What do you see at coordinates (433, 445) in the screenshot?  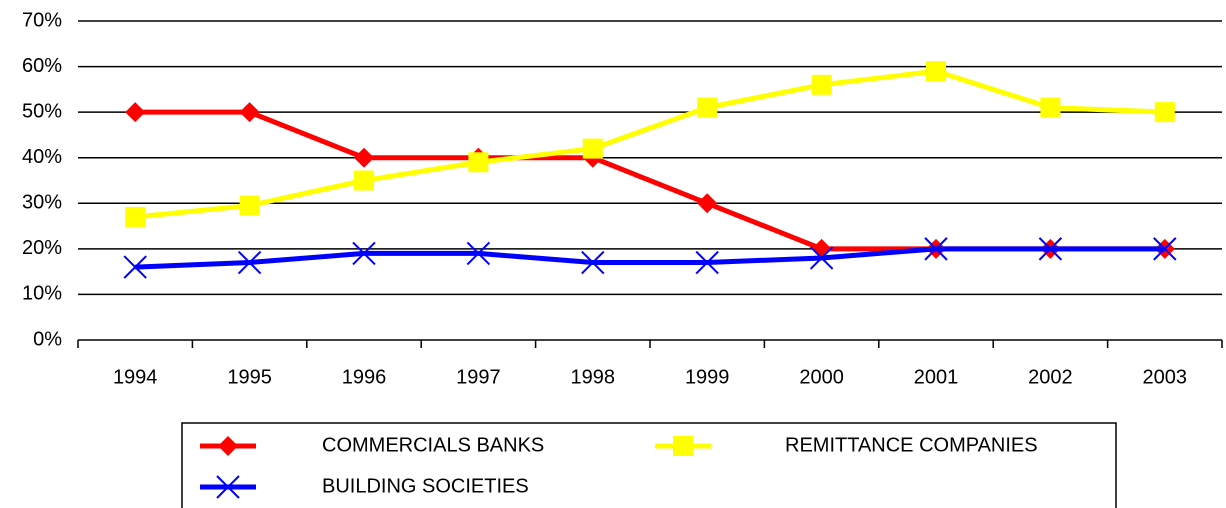 I see `legend-label: COMMERCIALS BANKS` at bounding box center [433, 445].